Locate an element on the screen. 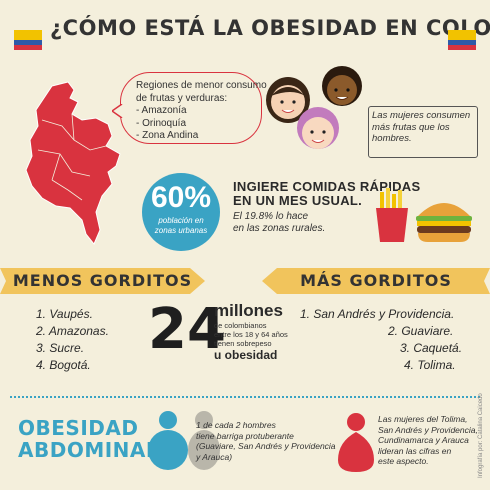 Image resolution: width=490 pixels, height=490 pixels. fries-icon is located at coordinates (392, 215).